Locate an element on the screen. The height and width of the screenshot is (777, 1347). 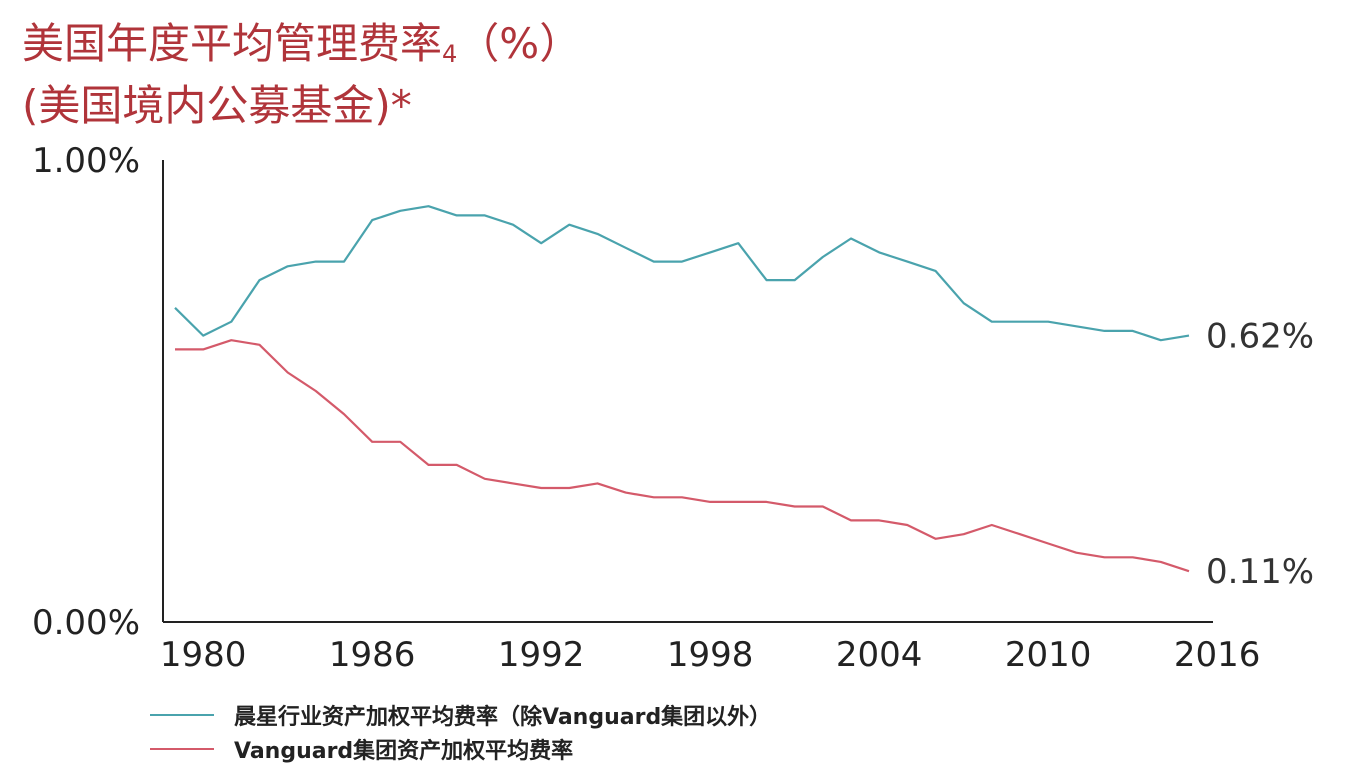
end-label-vanguard: 0.11% is located at coordinates (1260, 572).